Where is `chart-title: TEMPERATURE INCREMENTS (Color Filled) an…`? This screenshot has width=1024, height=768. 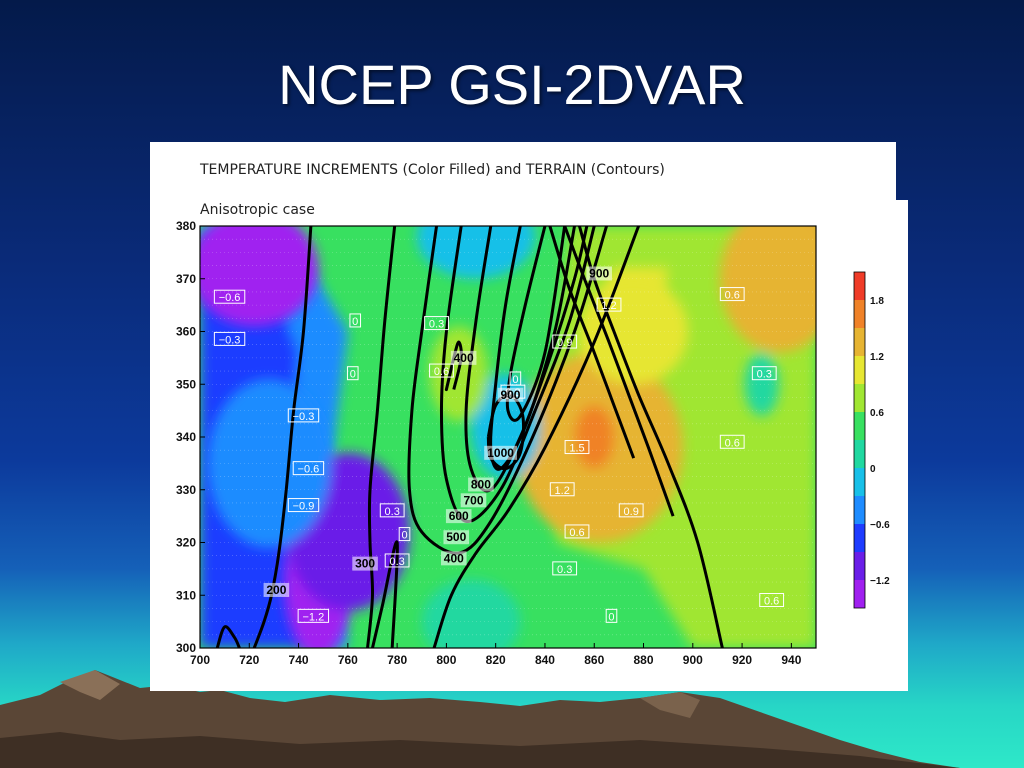 chart-title: TEMPERATURE INCREMENTS (Color Filled) an… is located at coordinates (432, 170).